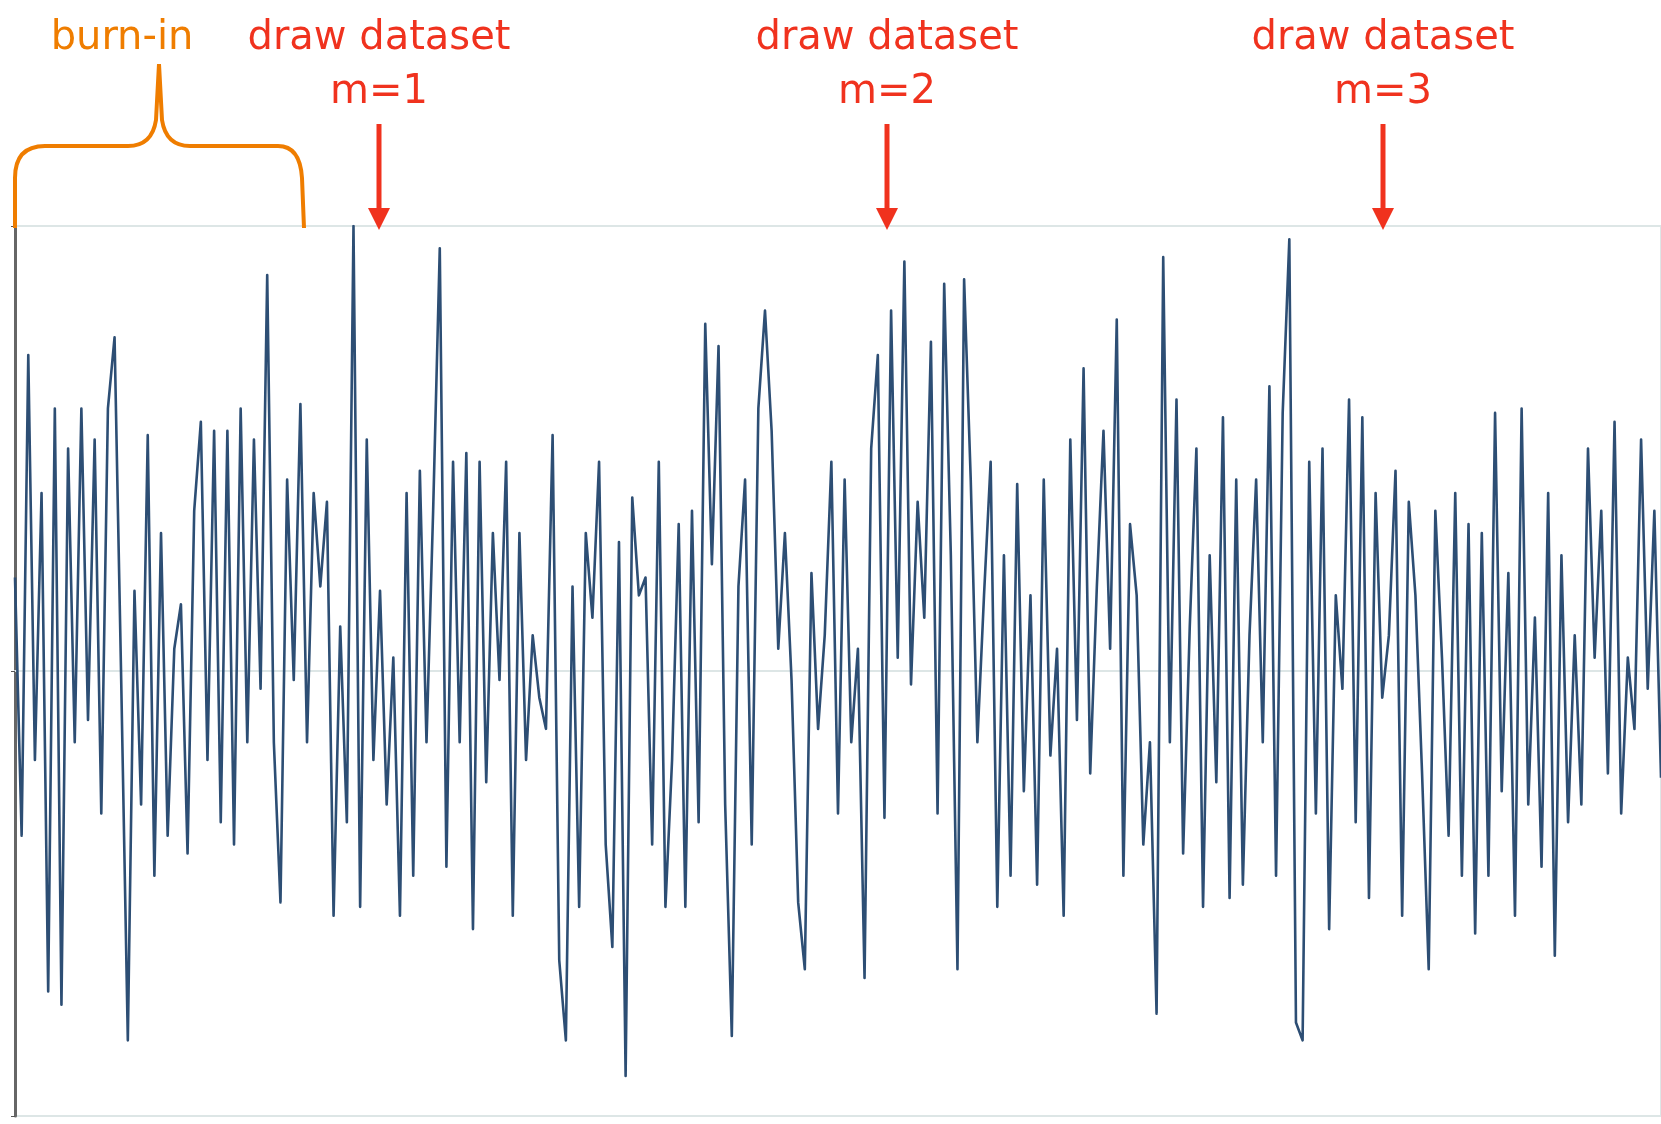 The height and width of the screenshot is (1124, 1661). I want to click on text: draw dataset m=2, so click(887, 62).